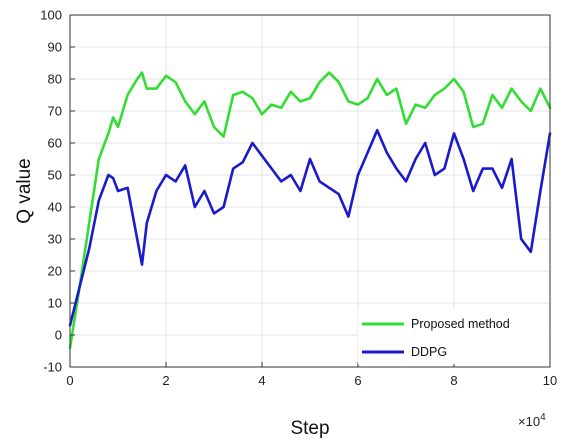 This screenshot has width=566, height=443. I want to click on x-tick-label: 0, so click(69, 380).